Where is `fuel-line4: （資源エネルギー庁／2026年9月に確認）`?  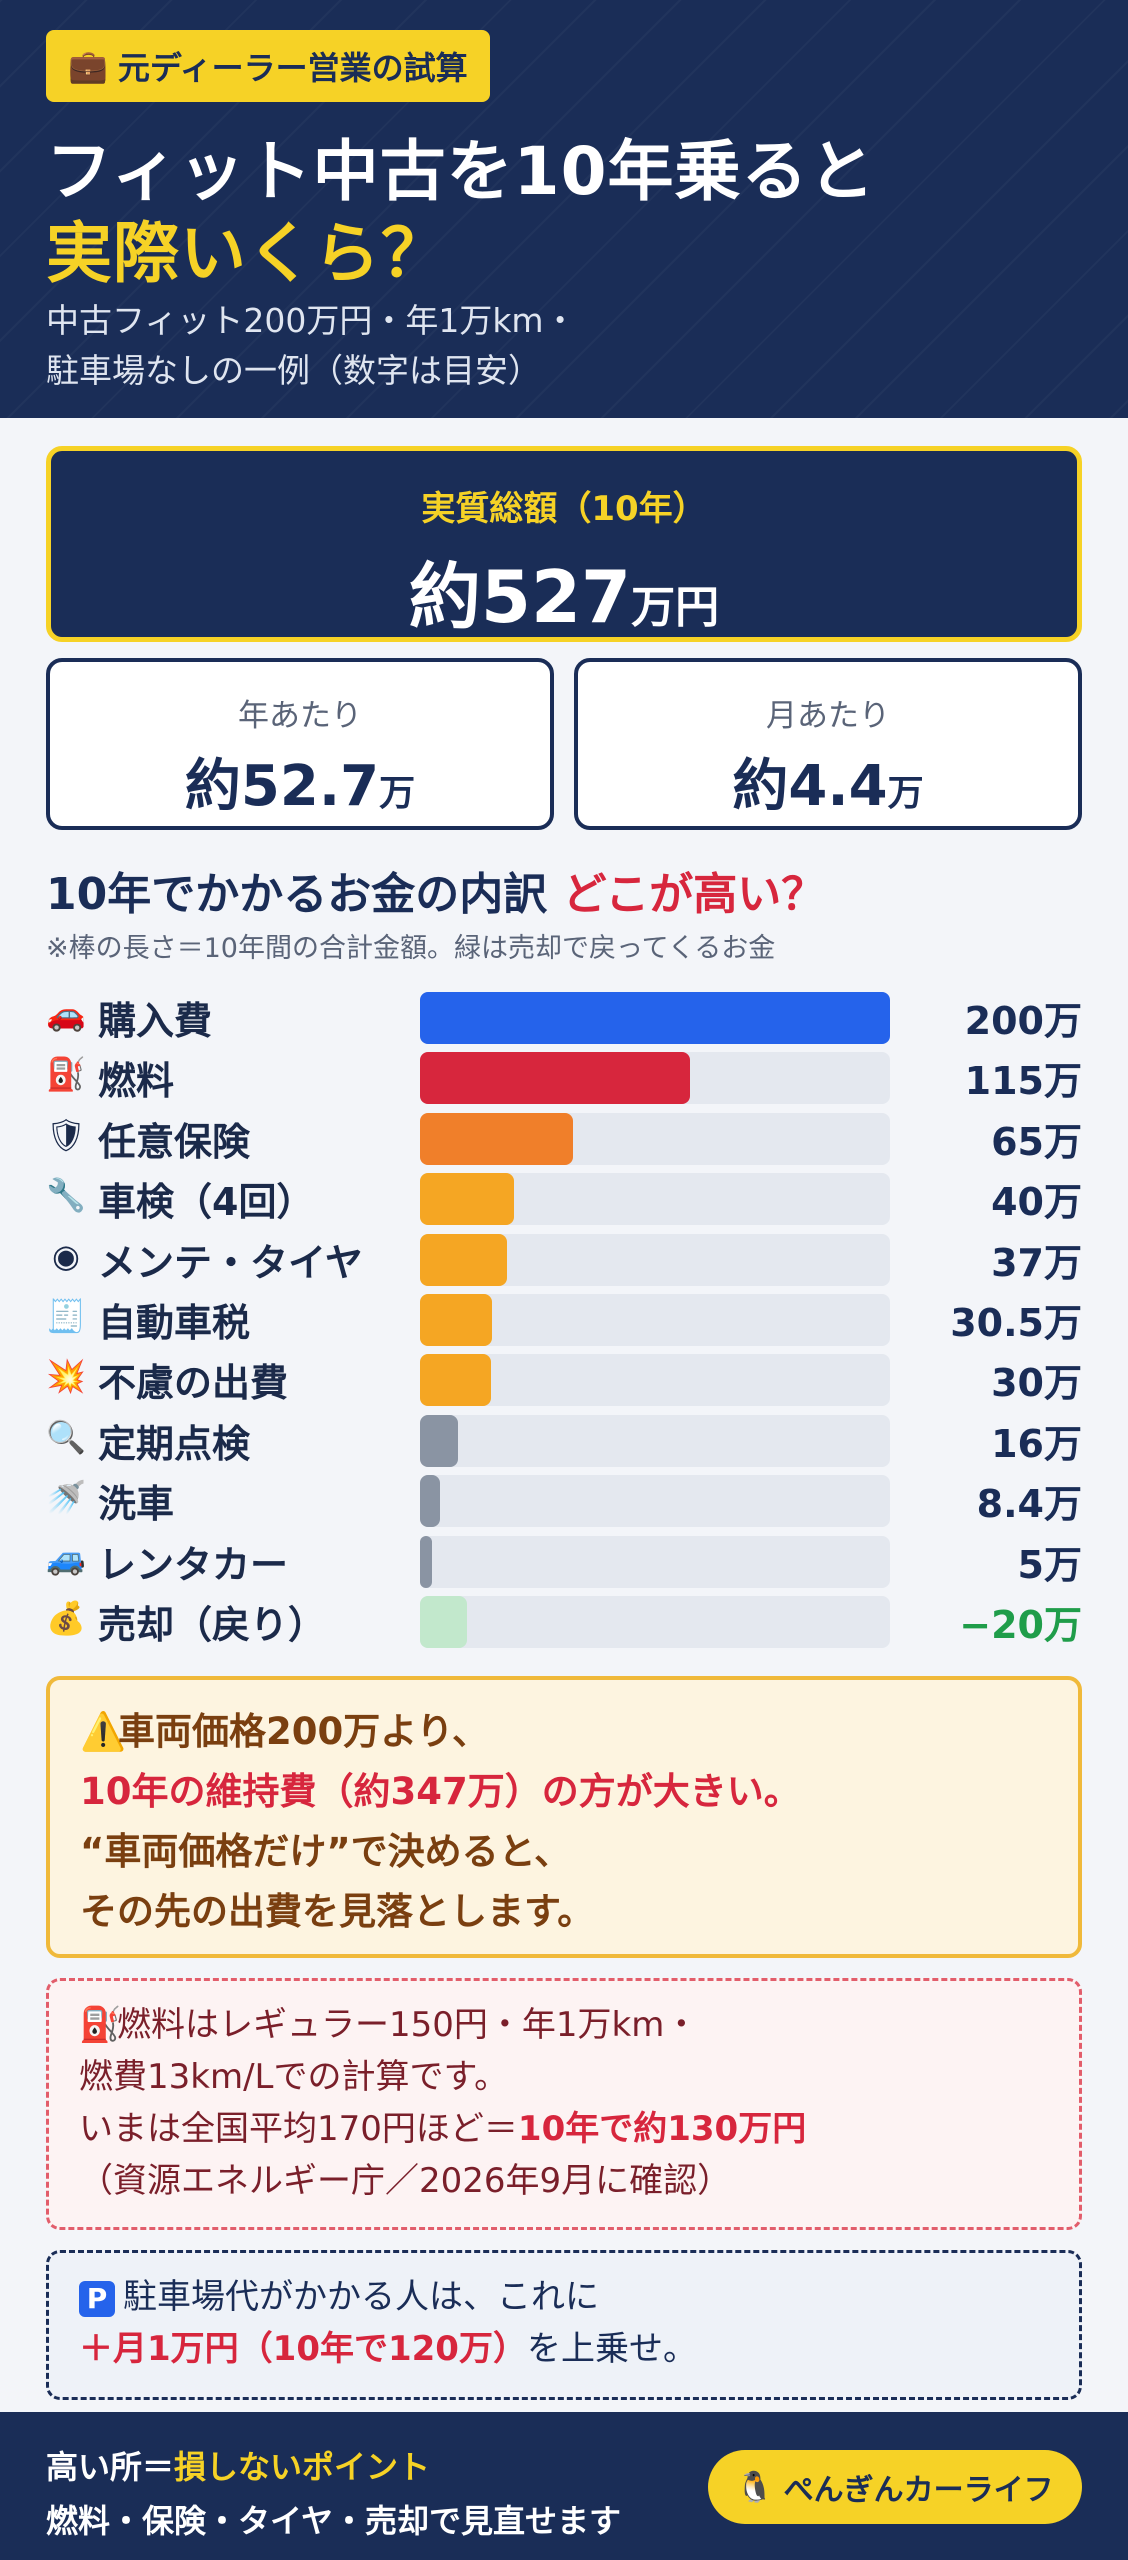
fuel-line4: （資源エネルギー庁／2026年9月に確認） is located at coordinates (405, 2181).